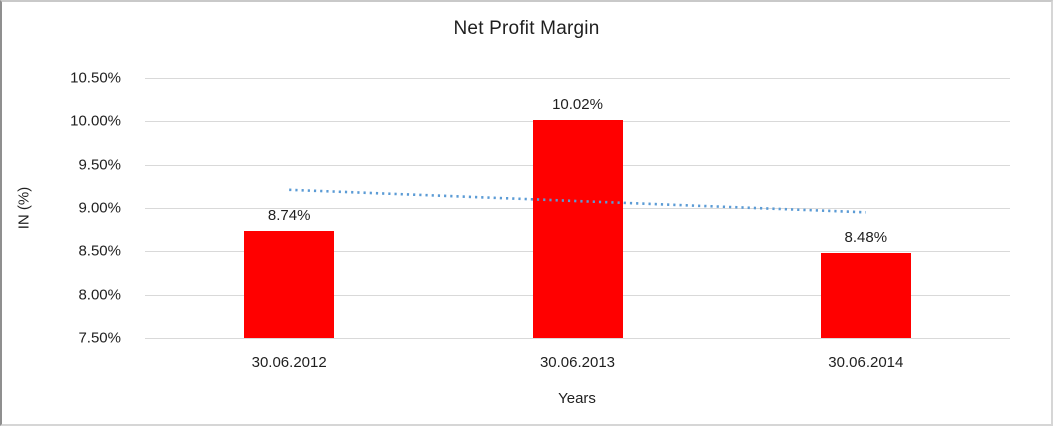 This screenshot has height=426, width=1053. I want to click on y-axis-title: IN (%), so click(24, 208).